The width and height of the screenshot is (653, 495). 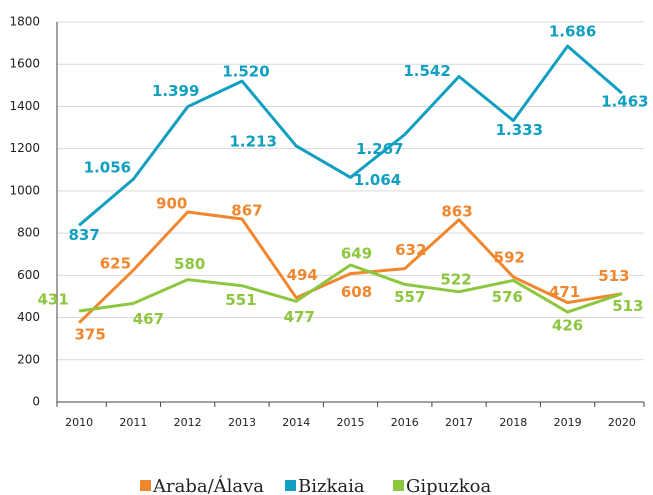 What do you see at coordinates (299, 317) in the screenshot?
I see `value-label: 477` at bounding box center [299, 317].